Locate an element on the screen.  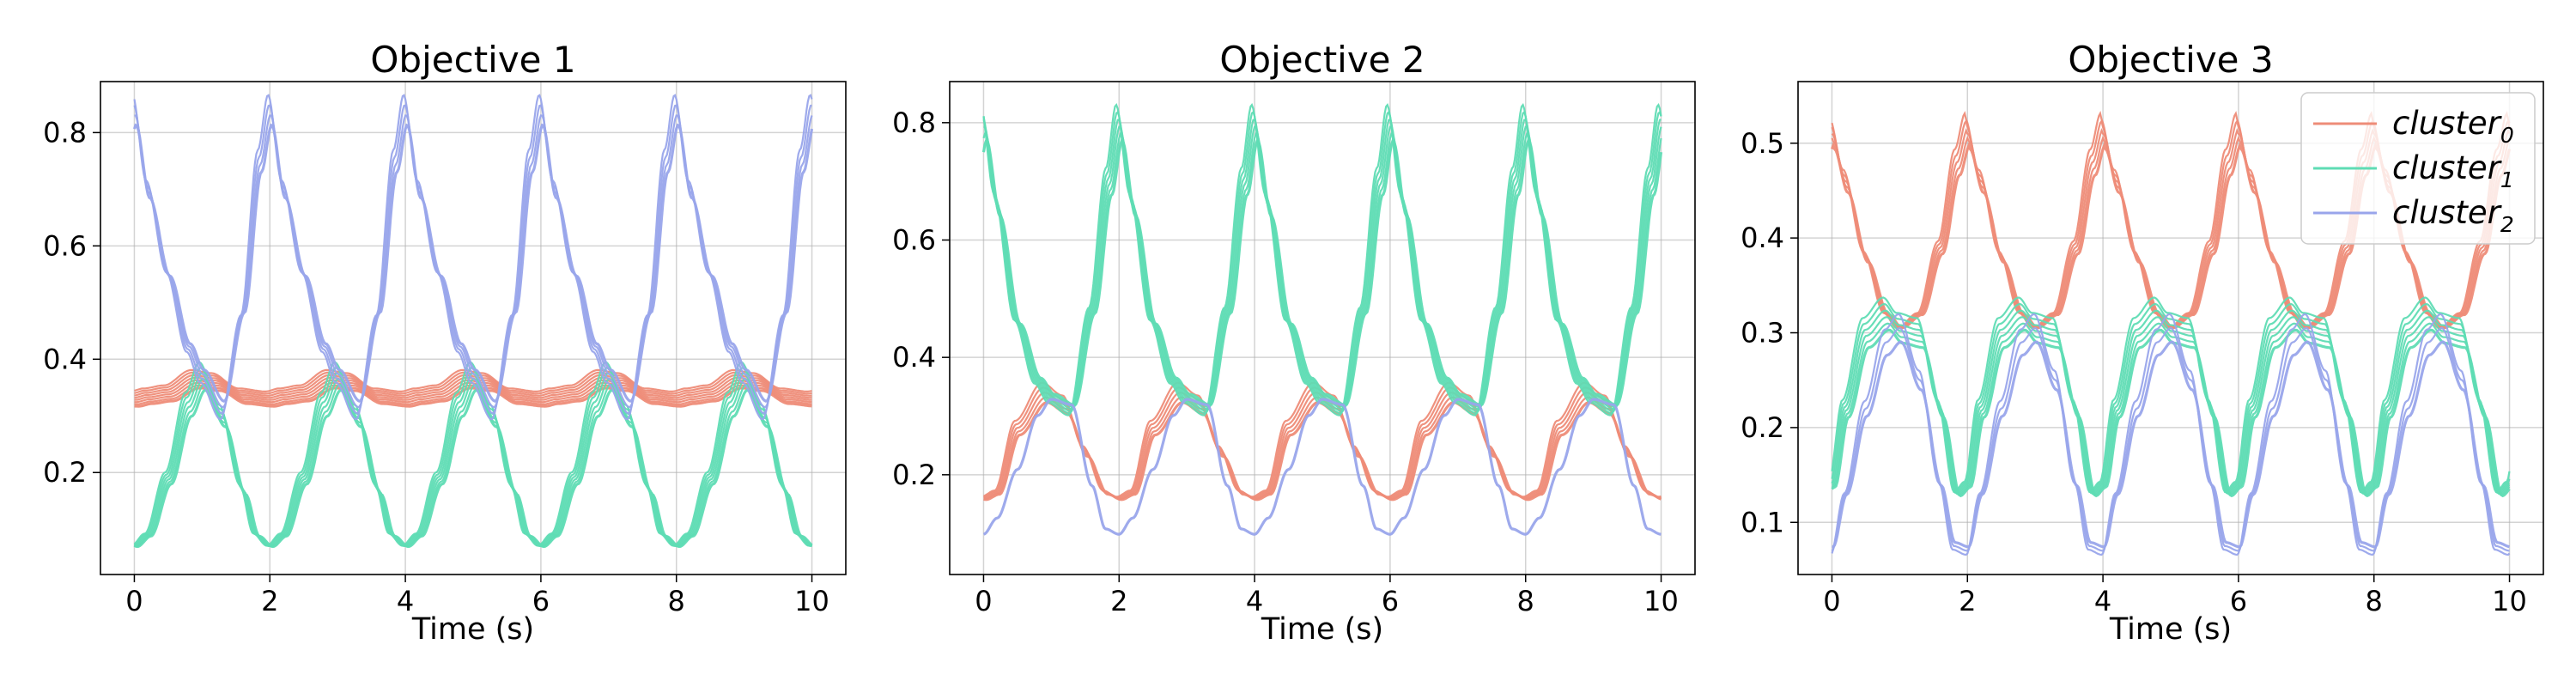
legend: cluster0 cluster1 cluster2 is located at coordinates (2418, 168).